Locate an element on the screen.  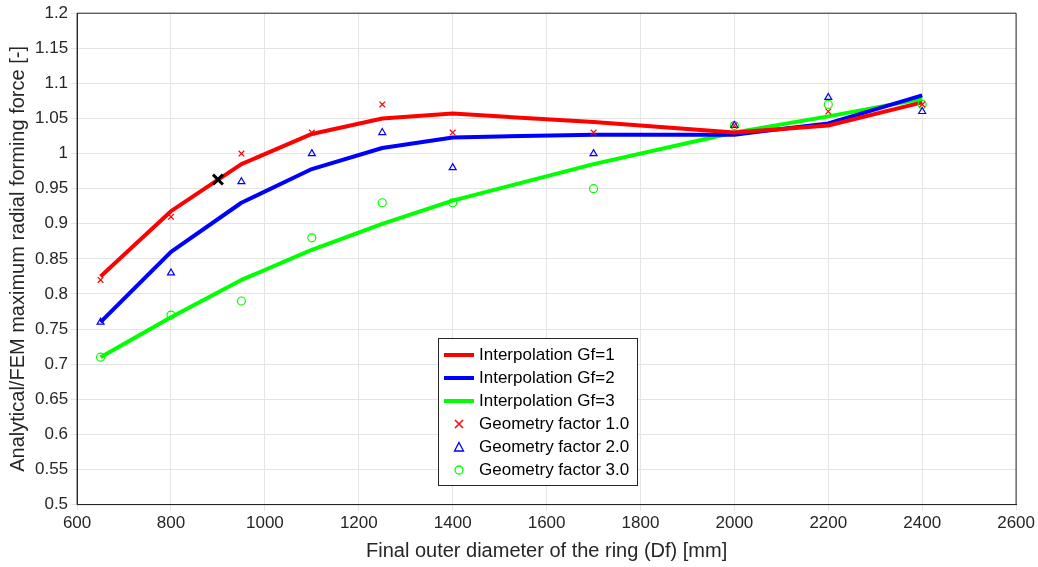
x-axis-title: Final outer diameter of the ring (Df) [mm] is located at coordinates (546, 549).